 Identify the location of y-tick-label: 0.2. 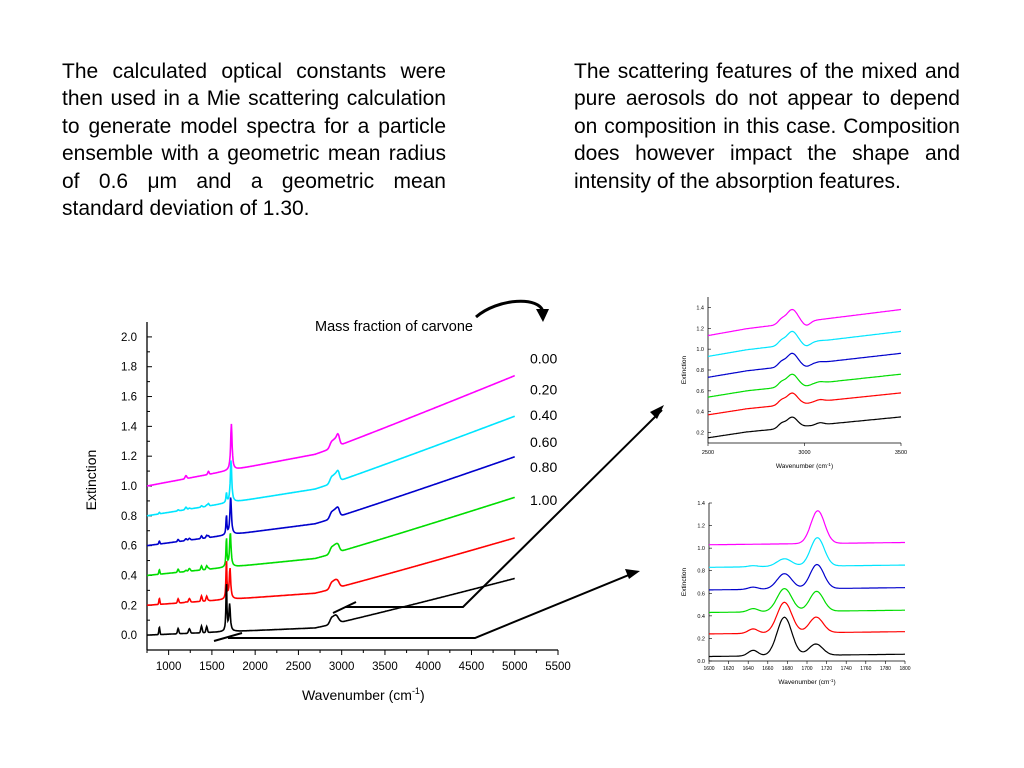
(129, 606).